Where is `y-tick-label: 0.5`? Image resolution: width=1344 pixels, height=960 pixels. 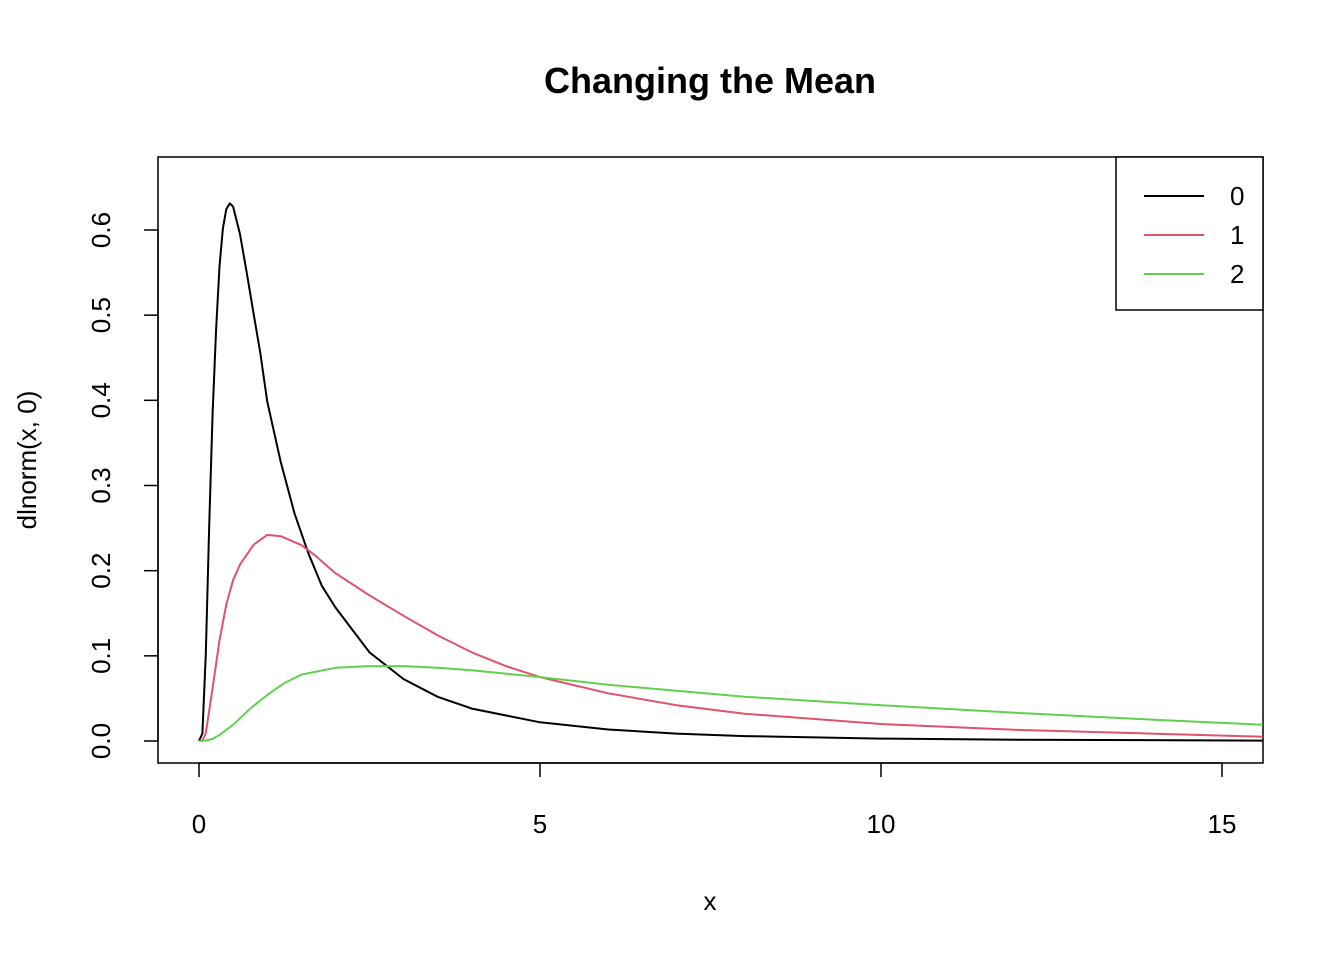
y-tick-label: 0.5 is located at coordinates (101, 315).